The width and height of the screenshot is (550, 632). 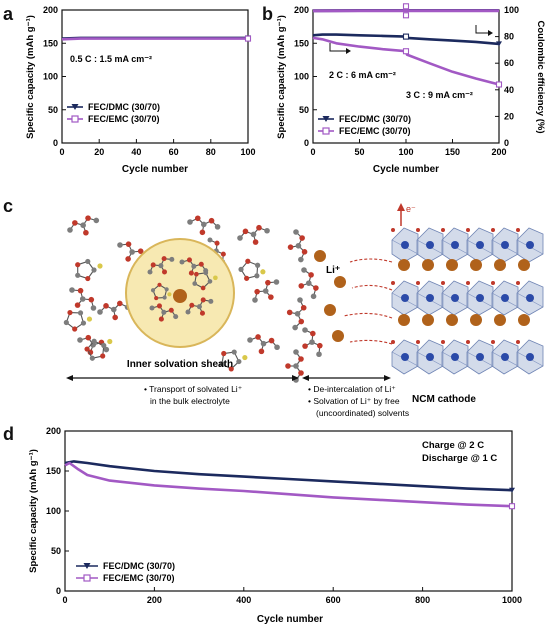 I want to click on y2-tick-label: 40, so click(x=509, y=90).